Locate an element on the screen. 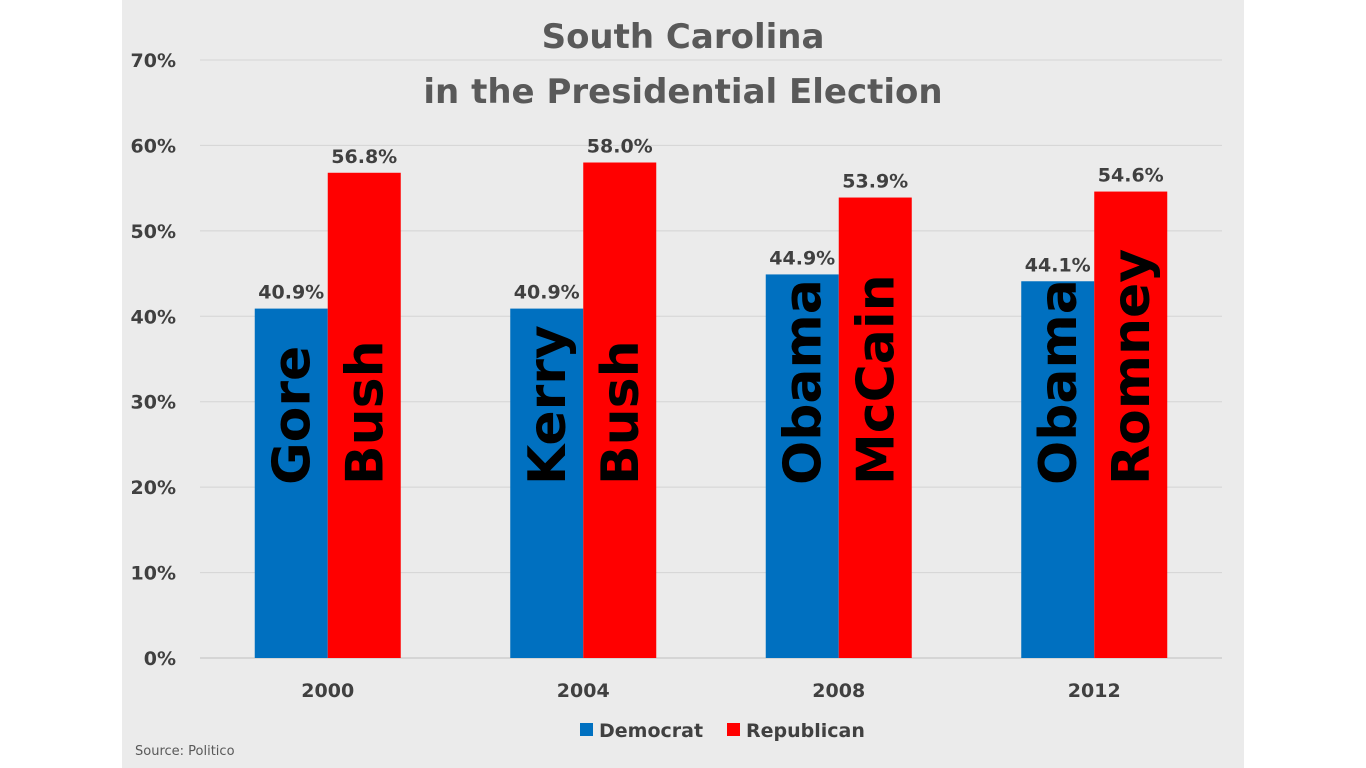 This screenshot has height=768, width=1366. source-note: Source: Politico is located at coordinates (185, 751).